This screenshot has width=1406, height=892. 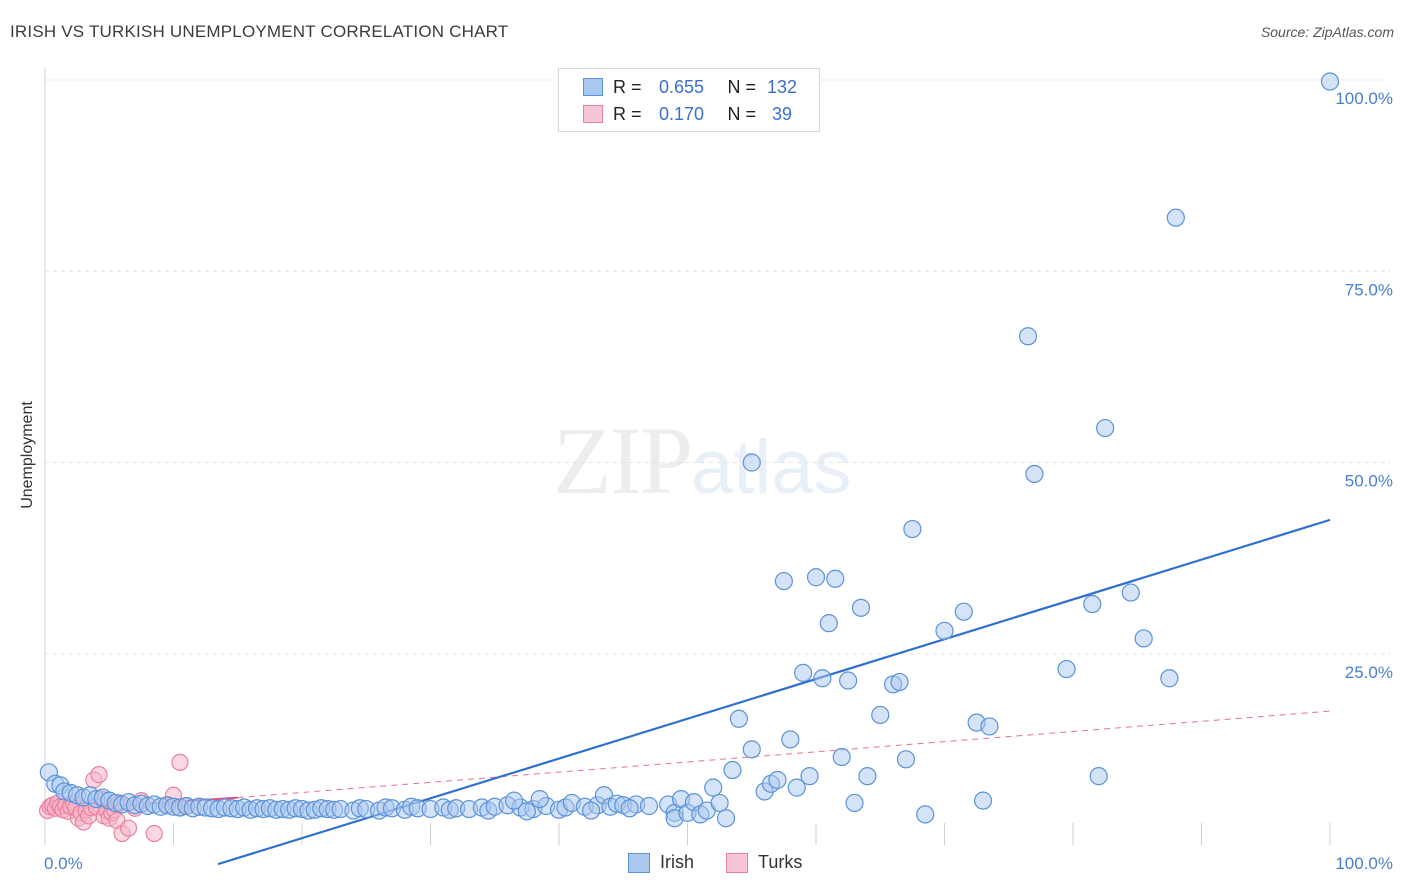 I want to click on legend-n-value: 39, so click(x=782, y=113).